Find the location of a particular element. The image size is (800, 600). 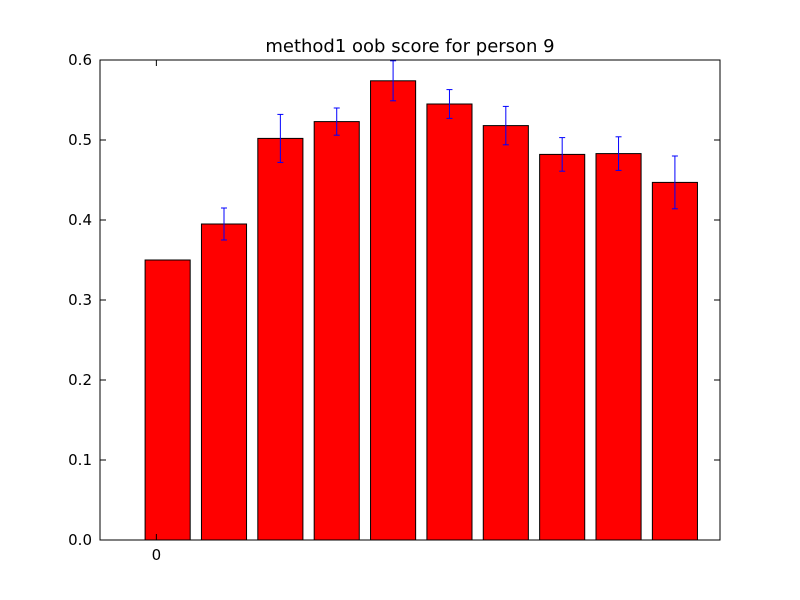

y-tick-label-1: 0.1 is located at coordinates (80, 460).